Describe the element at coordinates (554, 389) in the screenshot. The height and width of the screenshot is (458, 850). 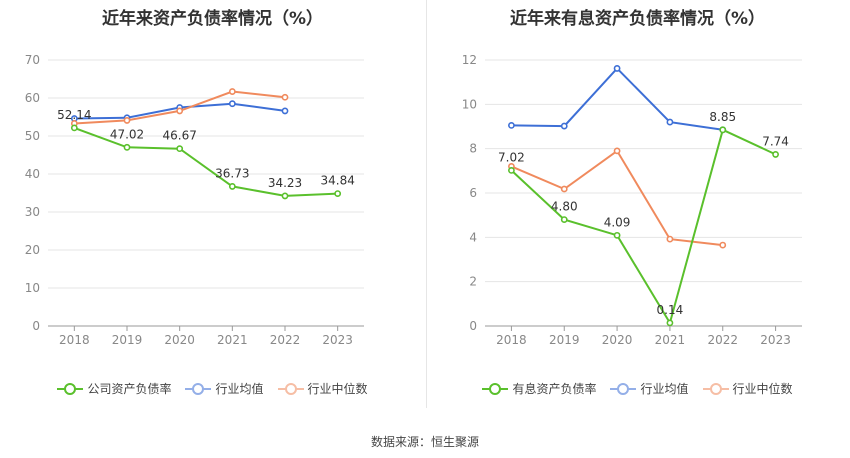
I see `legend-label: 有息资产负债率` at that location.